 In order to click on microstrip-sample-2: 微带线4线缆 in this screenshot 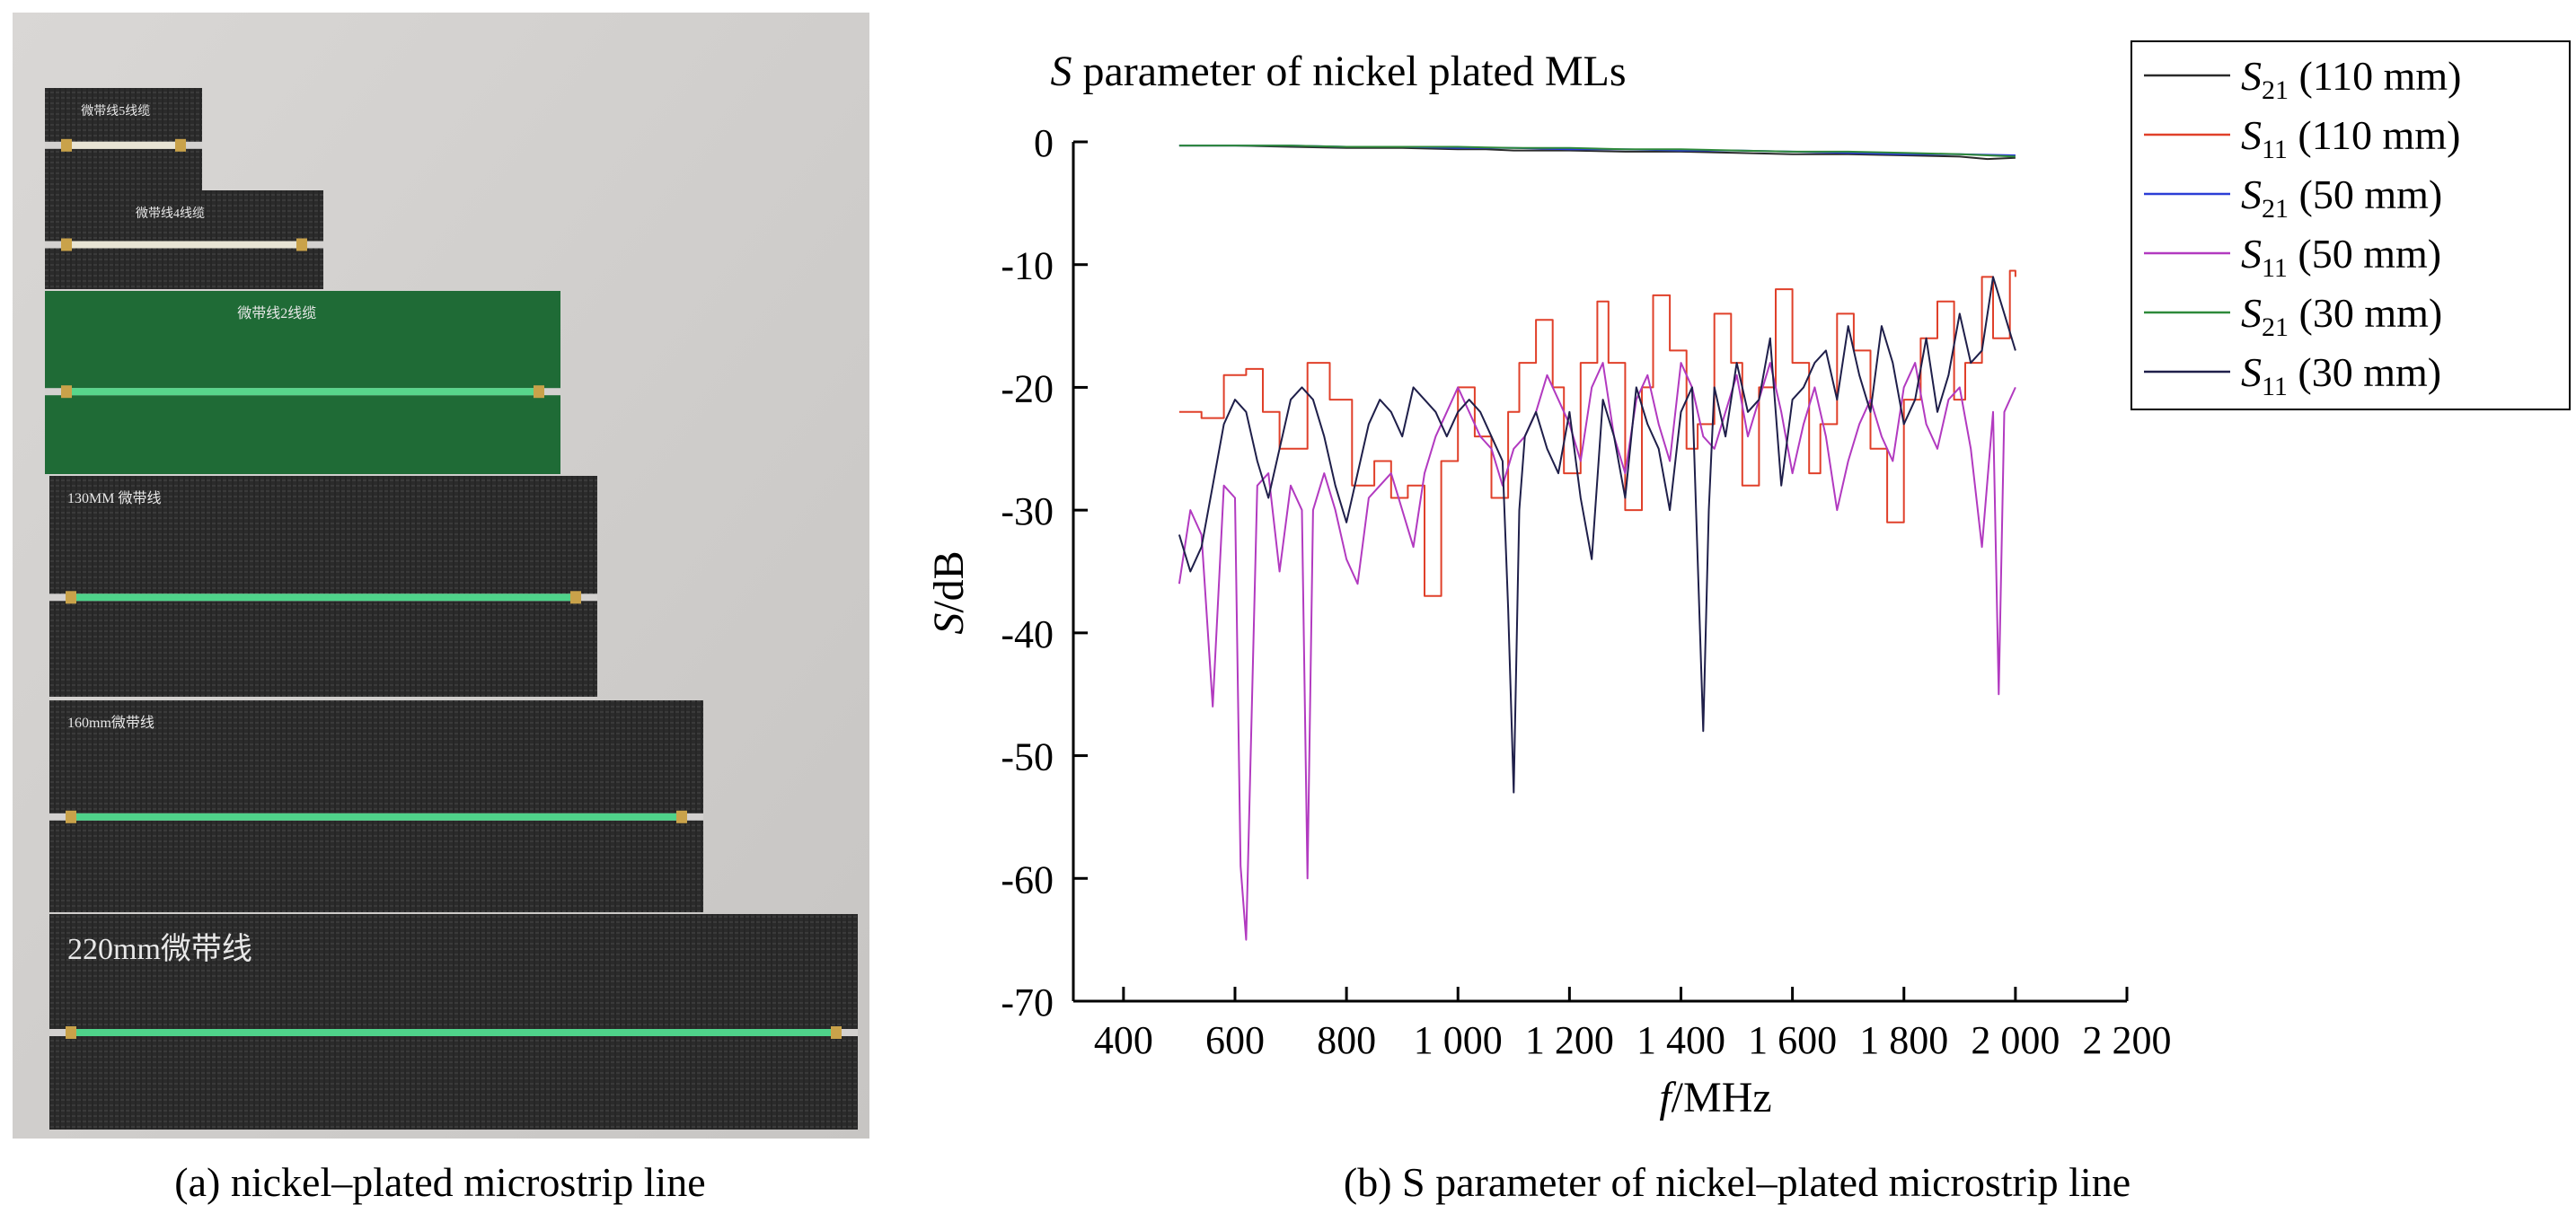, I will do `click(184, 240)`.